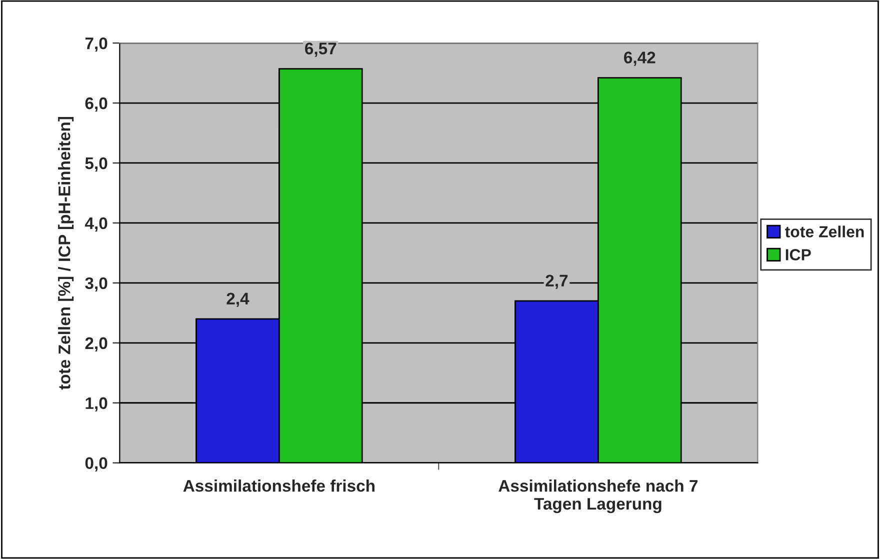 This screenshot has width=880, height=559. What do you see at coordinates (320, 49) in the screenshot?
I see `data-label: 6,57` at bounding box center [320, 49].